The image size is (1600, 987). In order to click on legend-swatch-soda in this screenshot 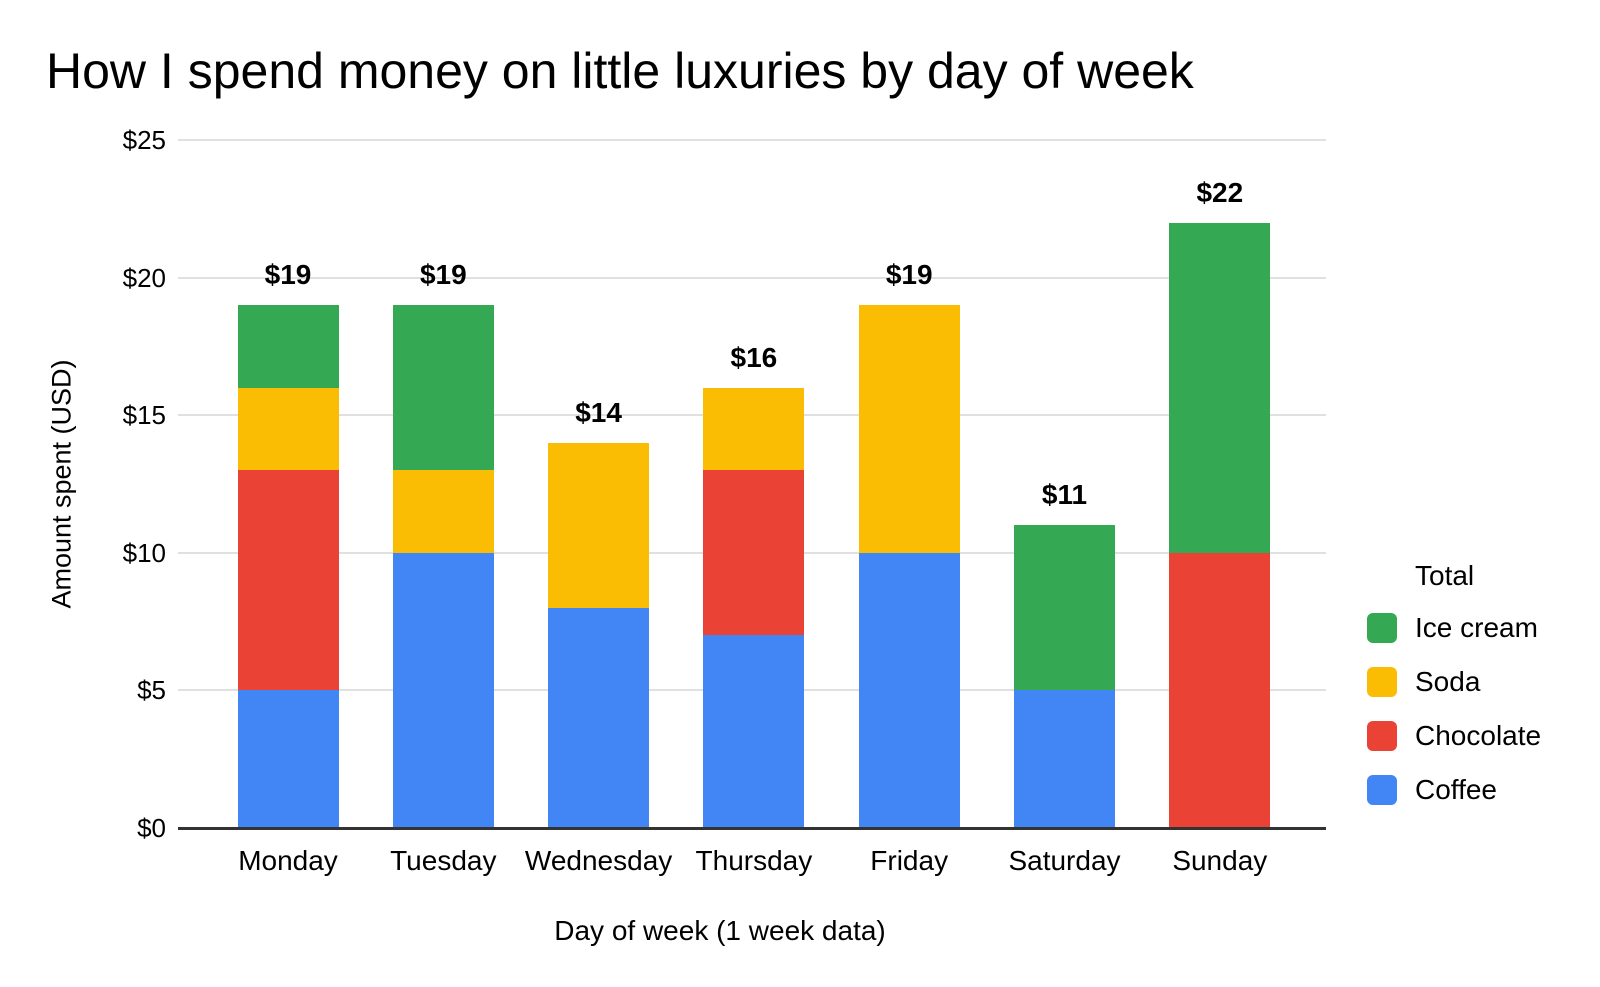, I will do `click(1382, 682)`.